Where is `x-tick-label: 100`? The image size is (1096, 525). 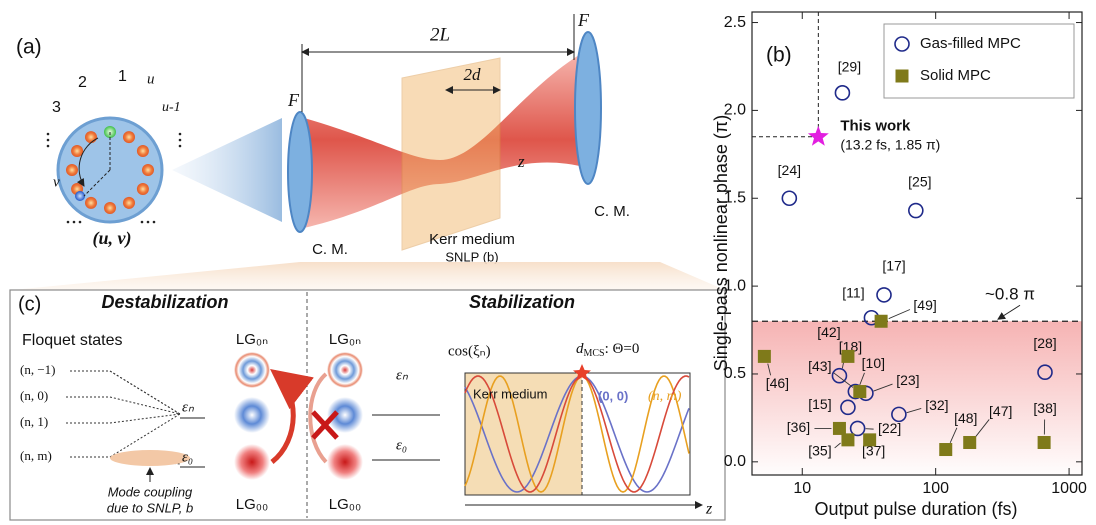
x-tick-label: 100 is located at coordinates (935, 488).